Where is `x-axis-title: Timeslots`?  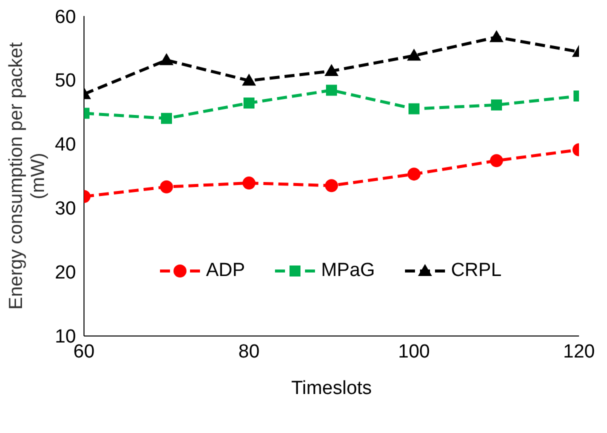
x-axis-title: Timeslots is located at coordinates (331, 388).